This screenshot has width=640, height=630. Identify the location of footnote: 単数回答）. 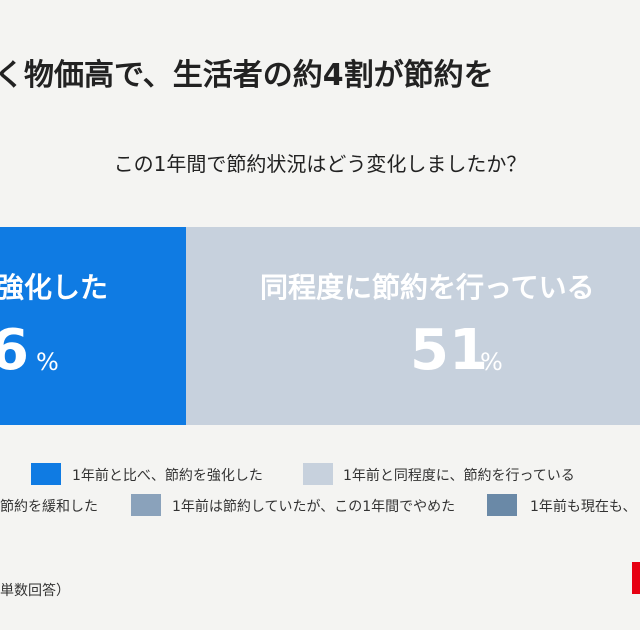
(35, 591).